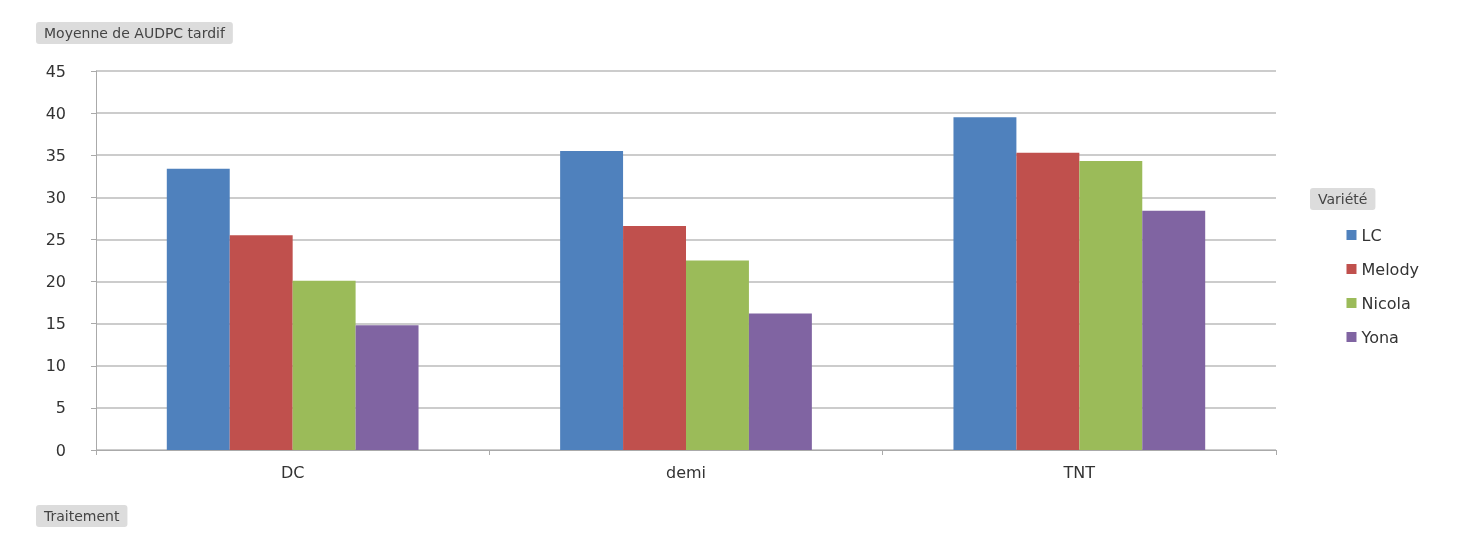 This screenshot has width=1484, height=539. Describe the element at coordinates (1343, 199) in the screenshot. I see `legend-title: Variété` at that location.